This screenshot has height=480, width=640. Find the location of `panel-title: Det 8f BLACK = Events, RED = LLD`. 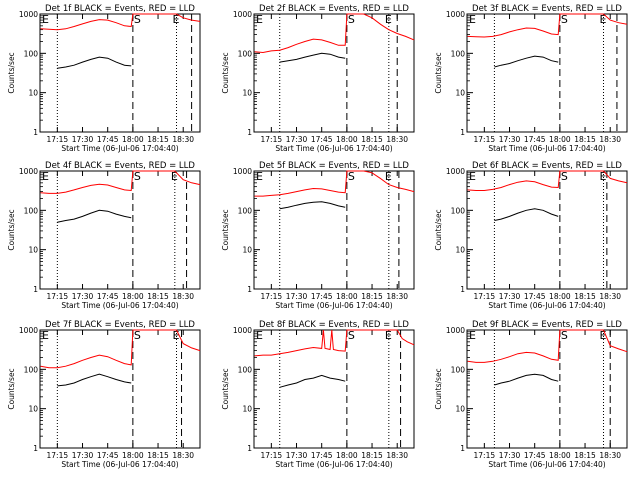

panel-title: Det 8f BLACK = Events, RED = LLD is located at coordinates (334, 325).